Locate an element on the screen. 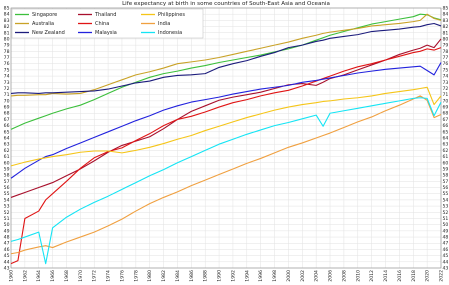 The width and height of the screenshot is (449, 285). y2-tick-label: 71 is located at coordinates (446, 95).